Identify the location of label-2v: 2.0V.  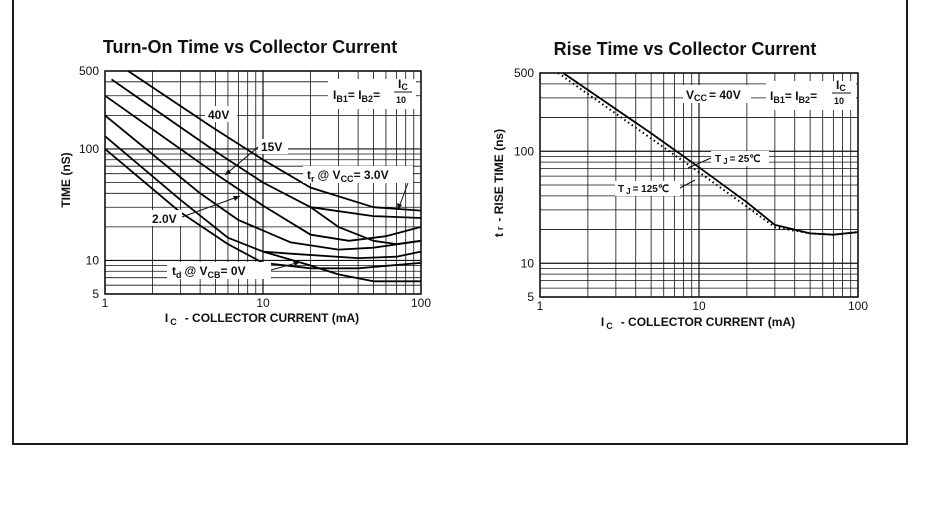
(164, 219).